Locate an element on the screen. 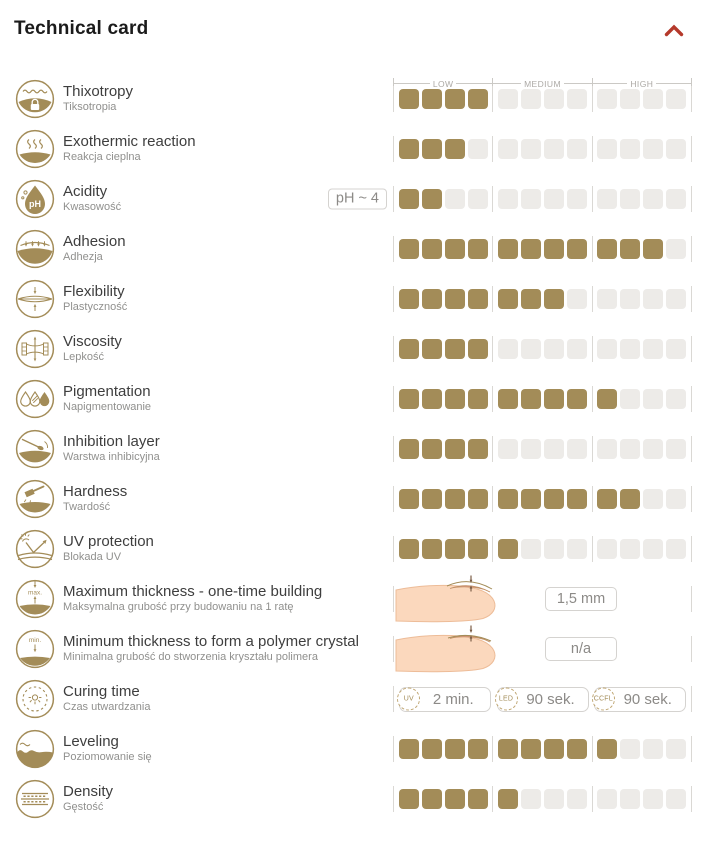 This screenshot has width=702, height=842. row-label: Exothermic reaction is located at coordinates (129, 141).